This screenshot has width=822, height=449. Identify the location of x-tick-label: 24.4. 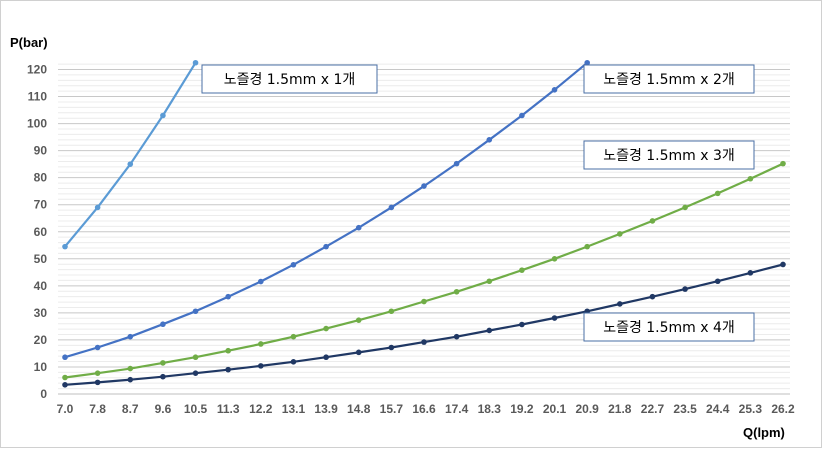
(718, 409).